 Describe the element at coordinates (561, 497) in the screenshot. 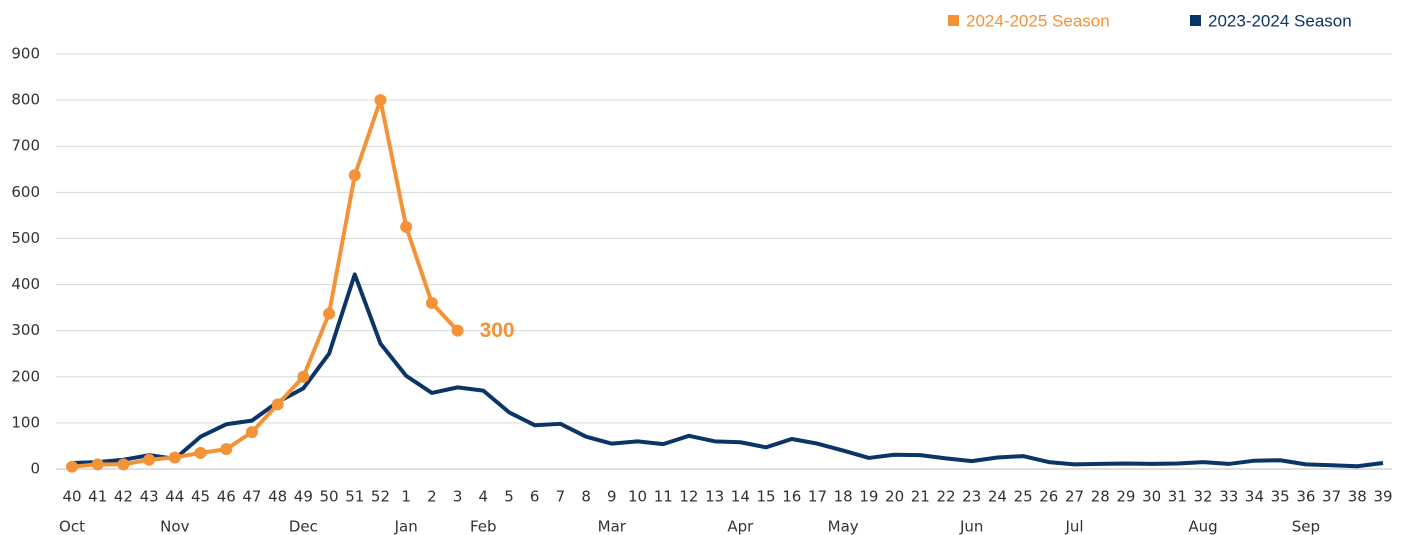

I see `x-tick-label: 7` at that location.